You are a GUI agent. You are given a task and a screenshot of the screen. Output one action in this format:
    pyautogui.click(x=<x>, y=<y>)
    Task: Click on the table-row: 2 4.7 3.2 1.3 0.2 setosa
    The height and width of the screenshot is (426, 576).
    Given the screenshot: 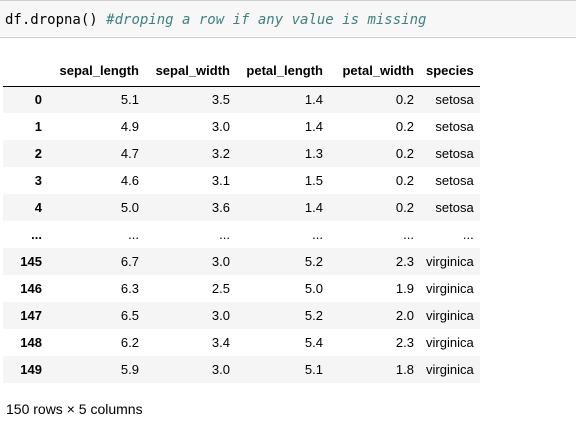 What is the action you would take?
    pyautogui.click(x=241, y=153)
    